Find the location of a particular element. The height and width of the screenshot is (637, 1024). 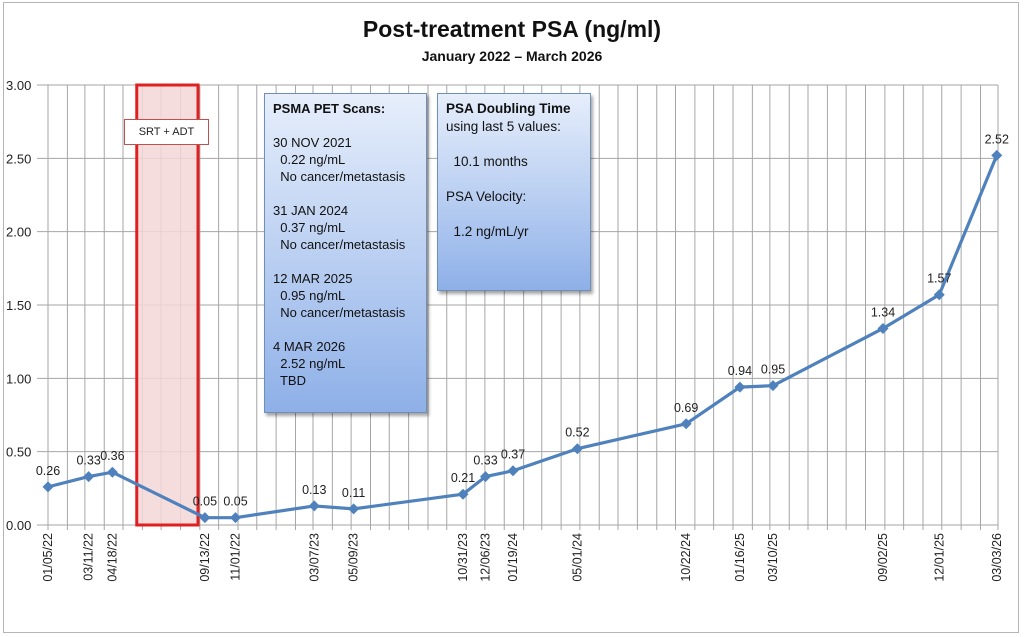

note-line: 1.2 ng/mL/yr is located at coordinates (487, 231).